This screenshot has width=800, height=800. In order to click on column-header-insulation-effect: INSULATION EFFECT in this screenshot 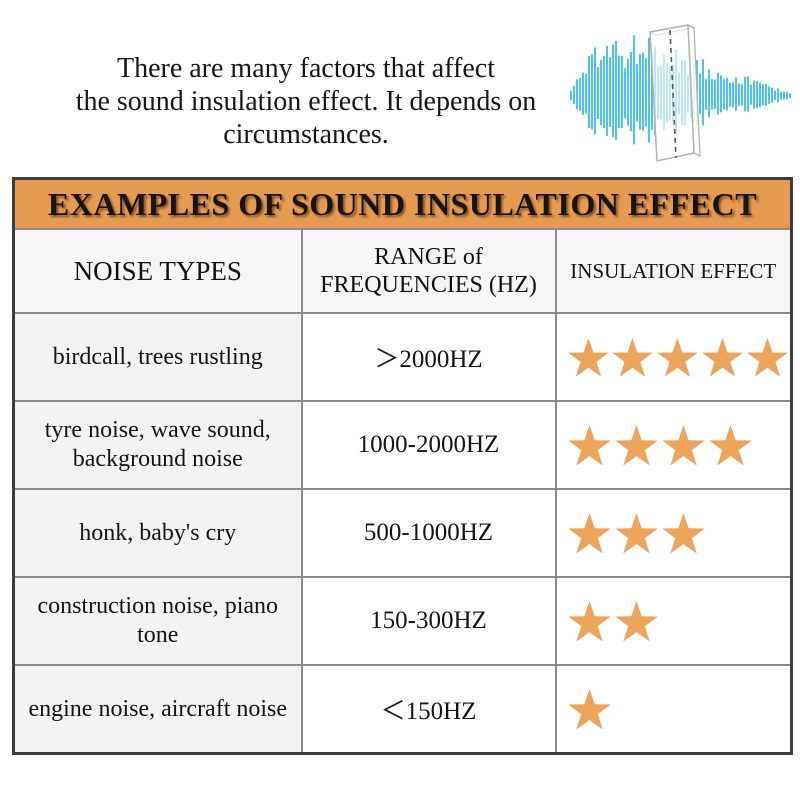, I will do `click(673, 271)`.